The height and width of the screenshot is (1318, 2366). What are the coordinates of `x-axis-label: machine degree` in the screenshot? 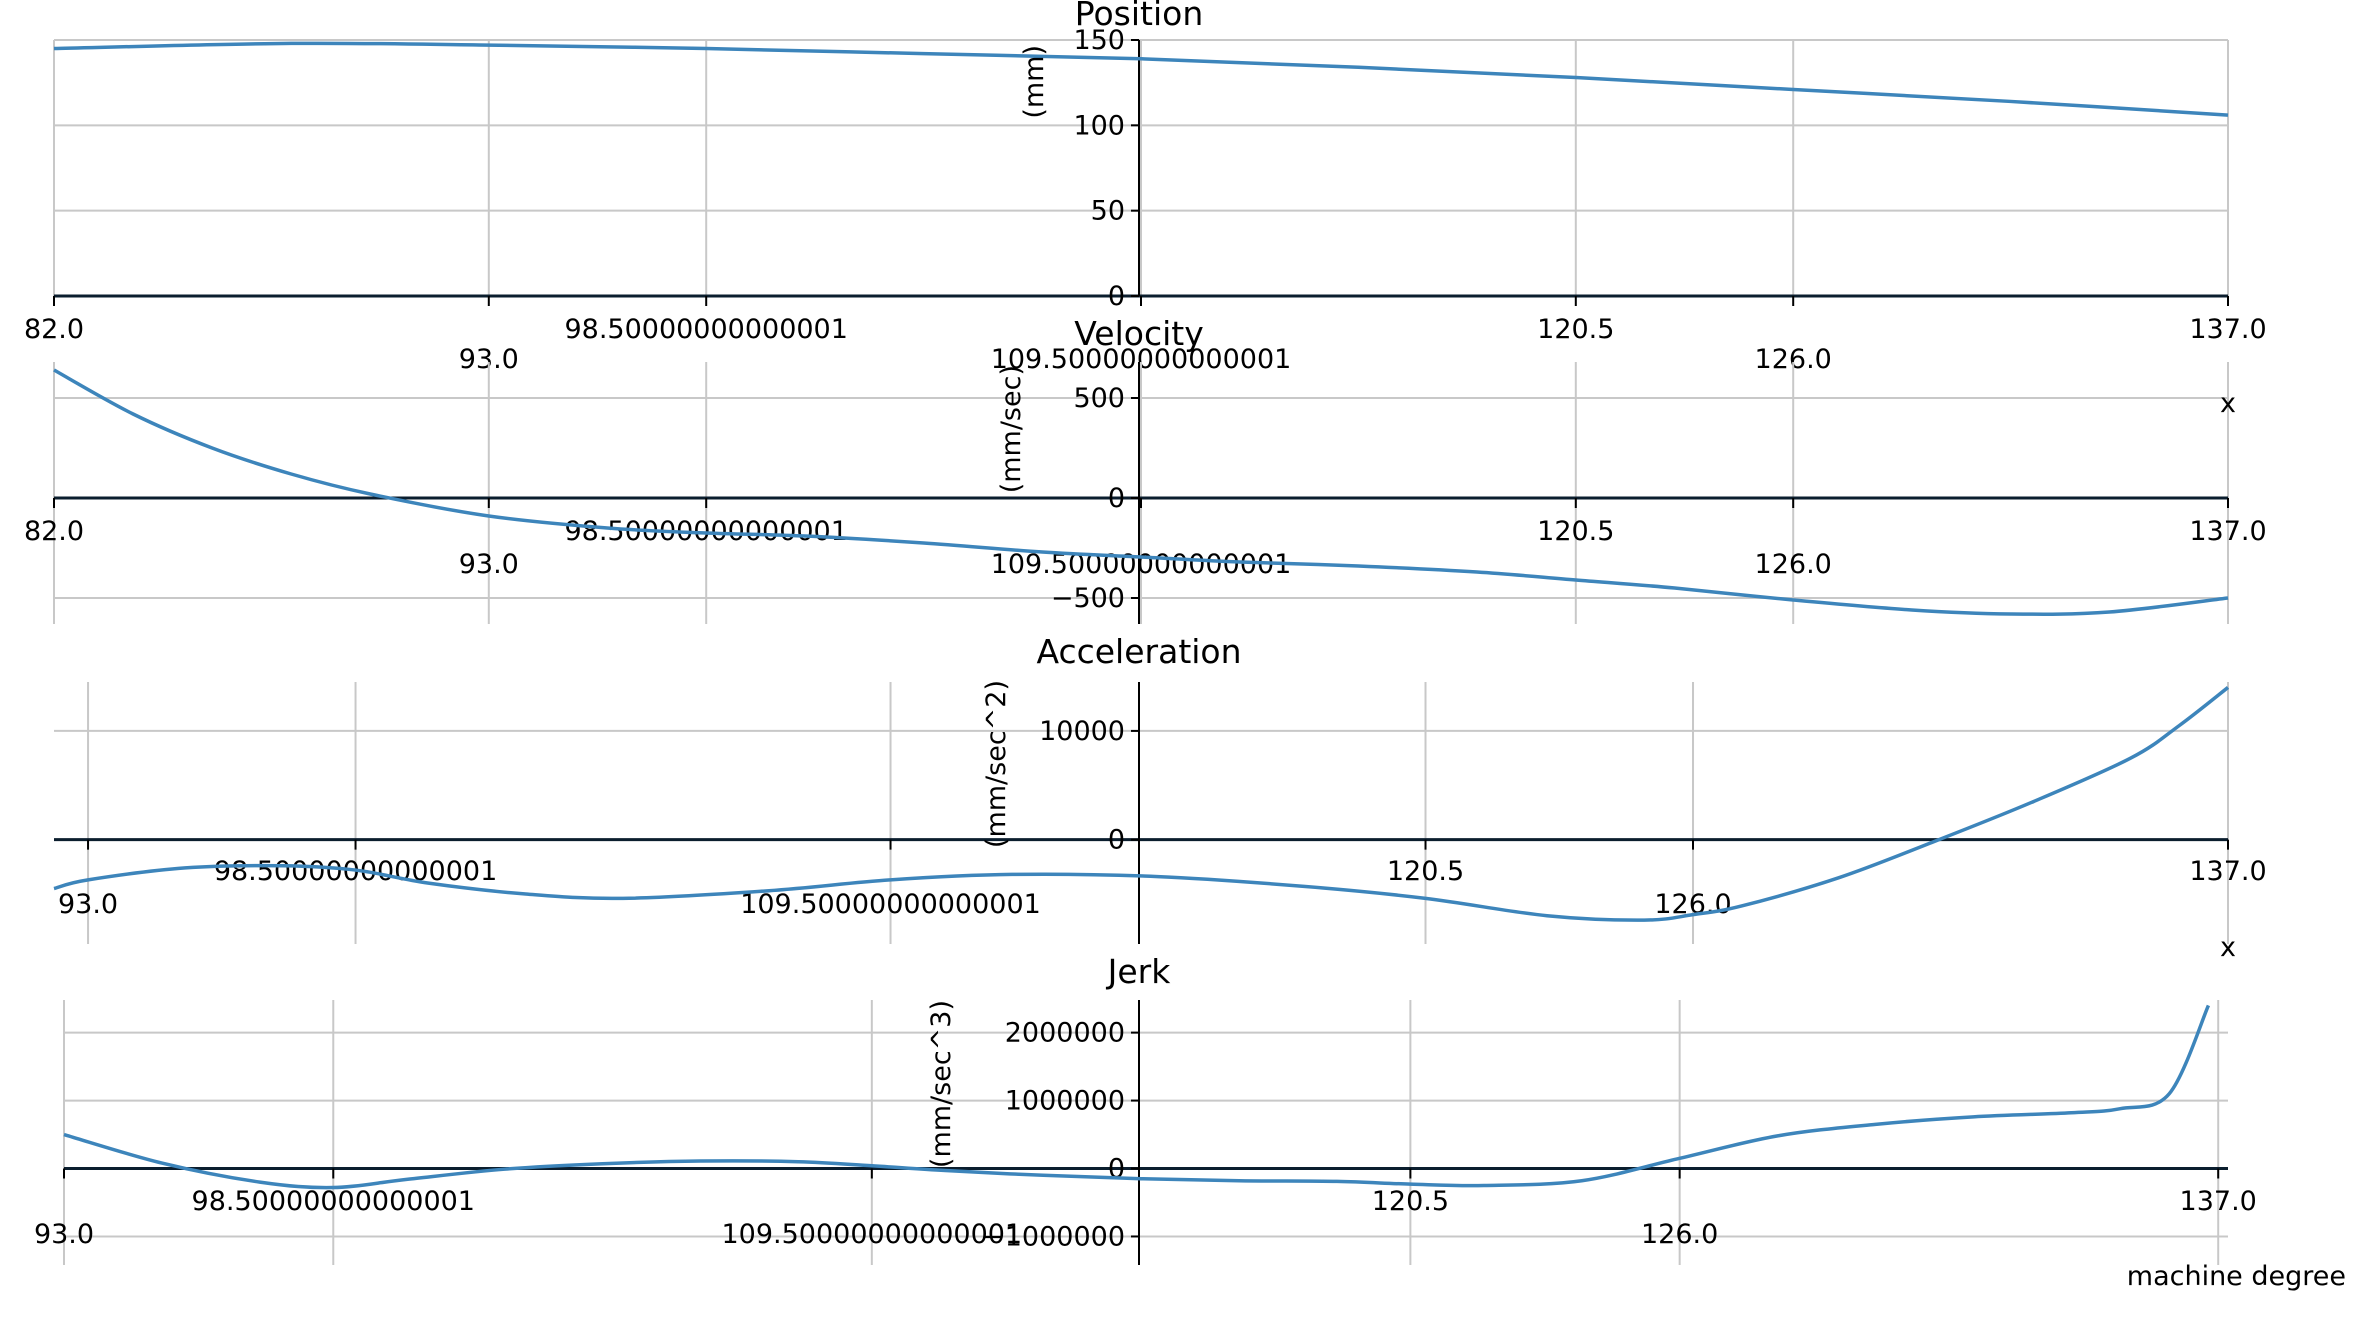 It's located at (2236, 1276).